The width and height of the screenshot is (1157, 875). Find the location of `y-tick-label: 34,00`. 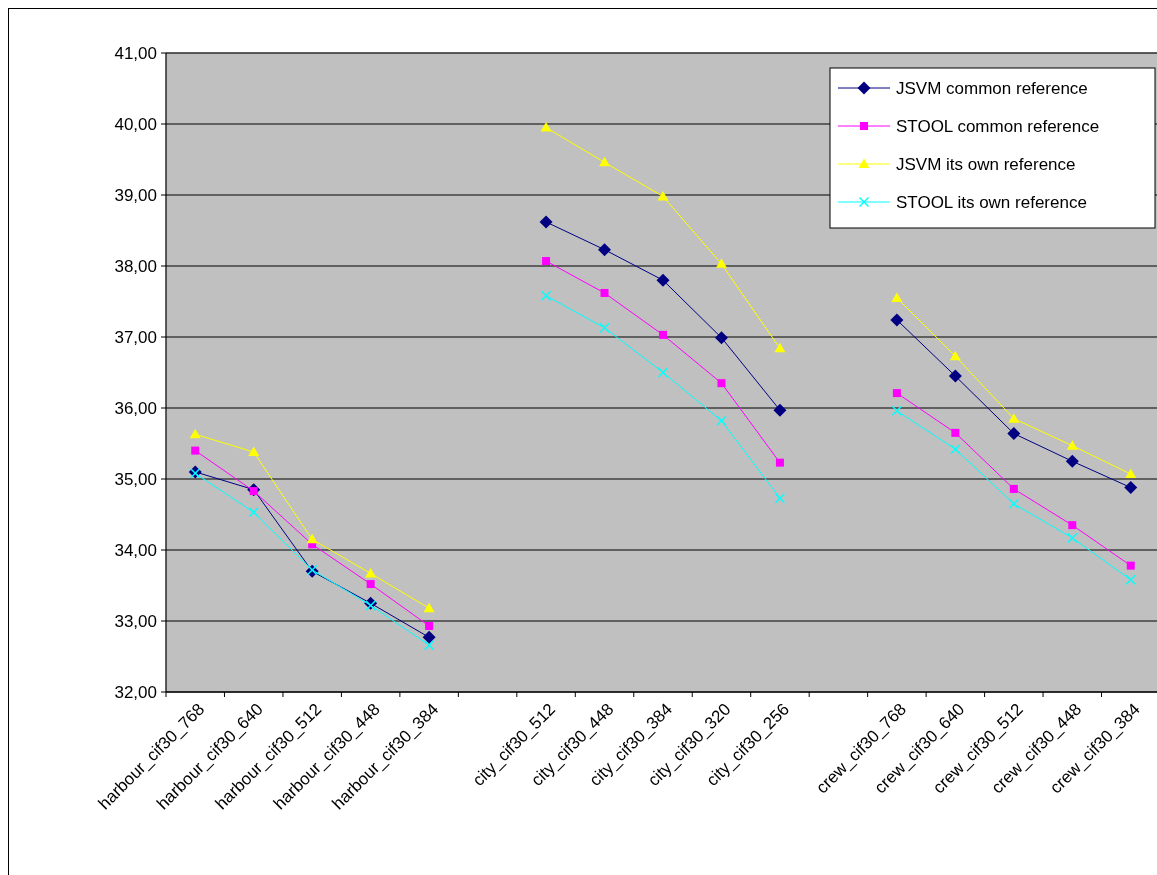

y-tick-label: 34,00 is located at coordinates (135, 550).